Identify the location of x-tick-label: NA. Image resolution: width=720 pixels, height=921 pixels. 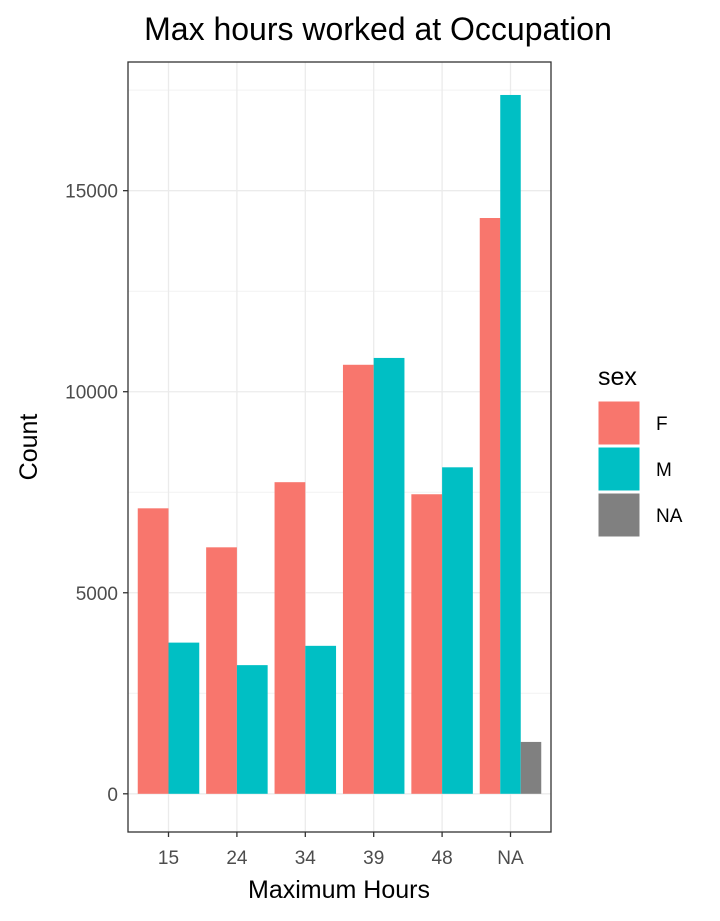
(510, 858).